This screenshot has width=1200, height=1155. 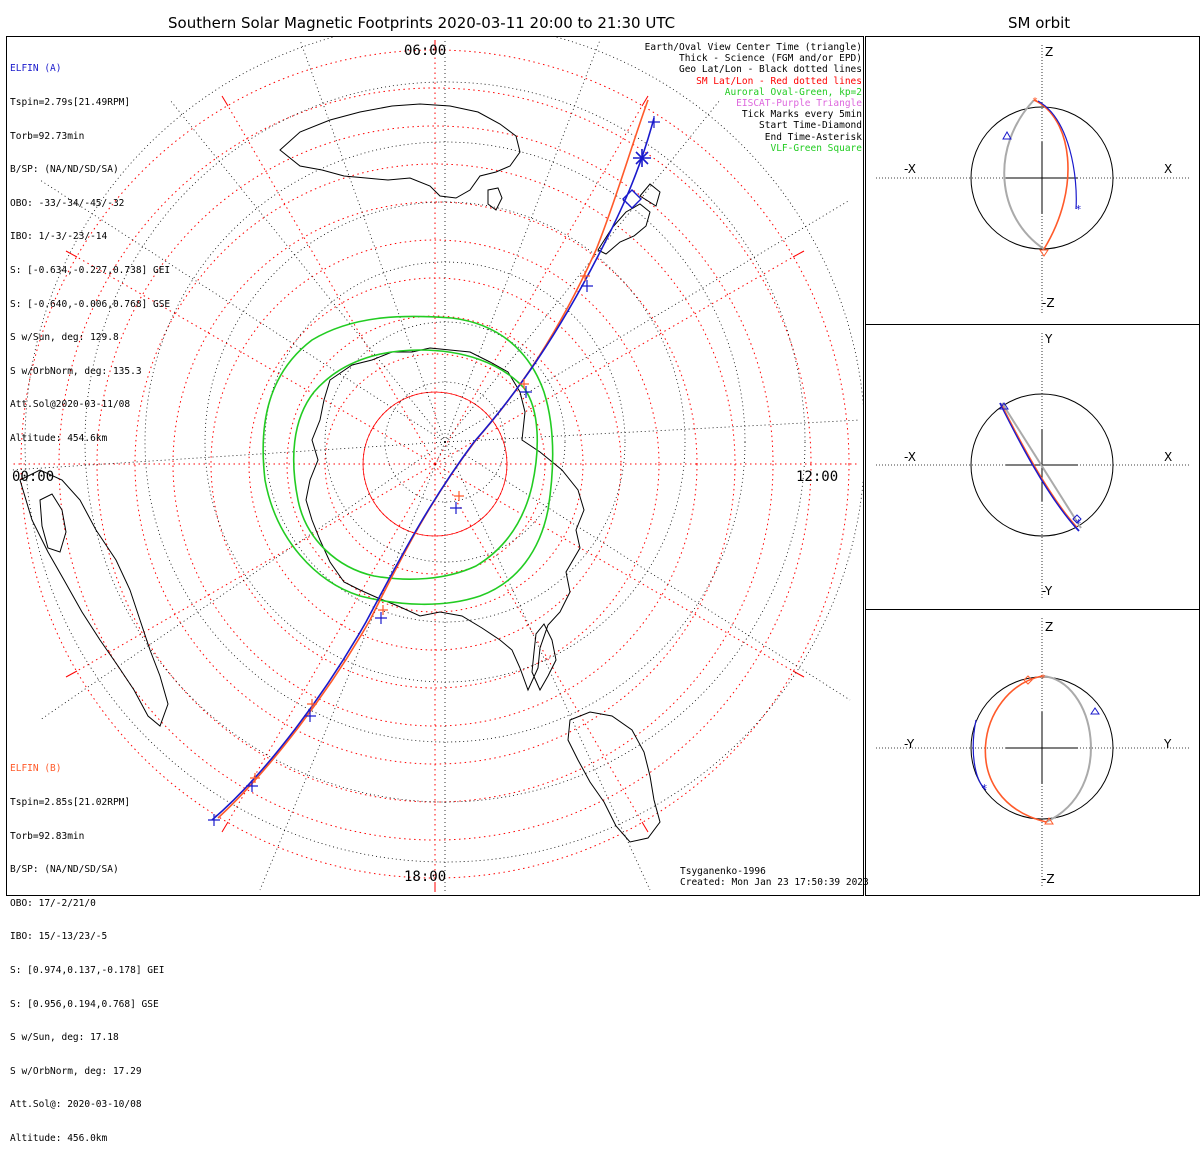 What do you see at coordinates (770, 59) in the screenshot?
I see `legend-item: Thick - Science (FGM and/or EPD)` at bounding box center [770, 59].